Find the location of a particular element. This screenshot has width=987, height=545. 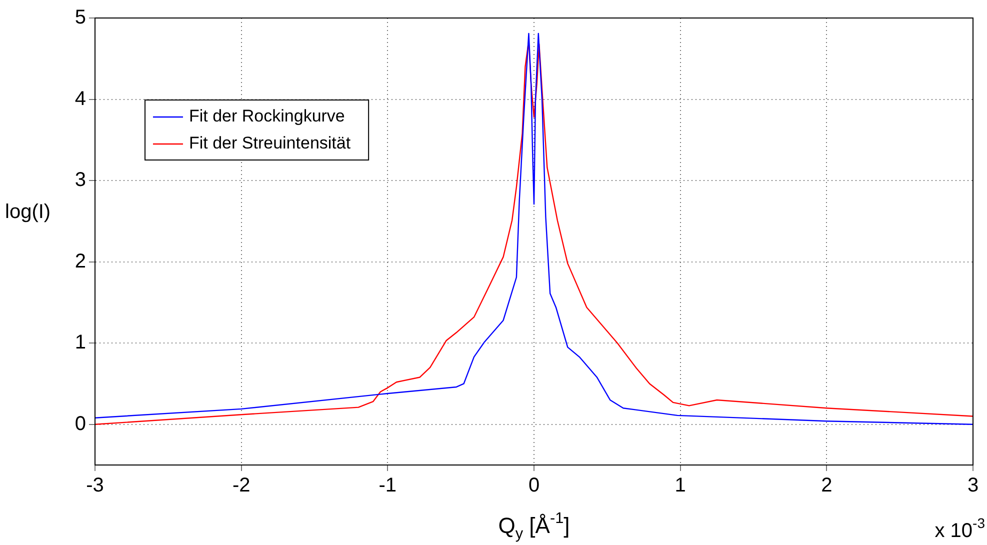

x-tick-label: 1 is located at coordinates (680, 485).